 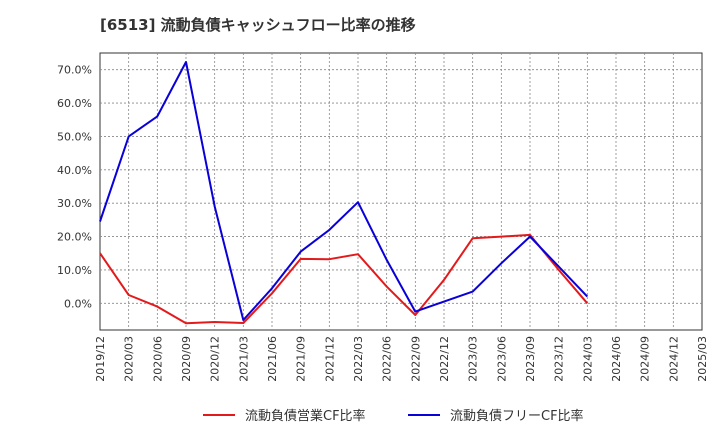 I want to click on y-tick-label: 30.0%, so click(x=74, y=203).